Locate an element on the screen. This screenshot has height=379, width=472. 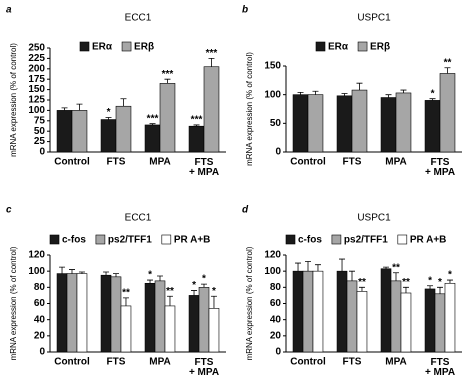
y-tick-label: 75 is located at coordinates (40, 120).